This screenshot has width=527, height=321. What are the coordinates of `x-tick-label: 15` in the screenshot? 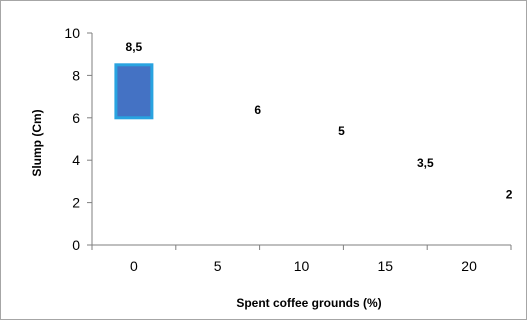 It's located at (386, 266).